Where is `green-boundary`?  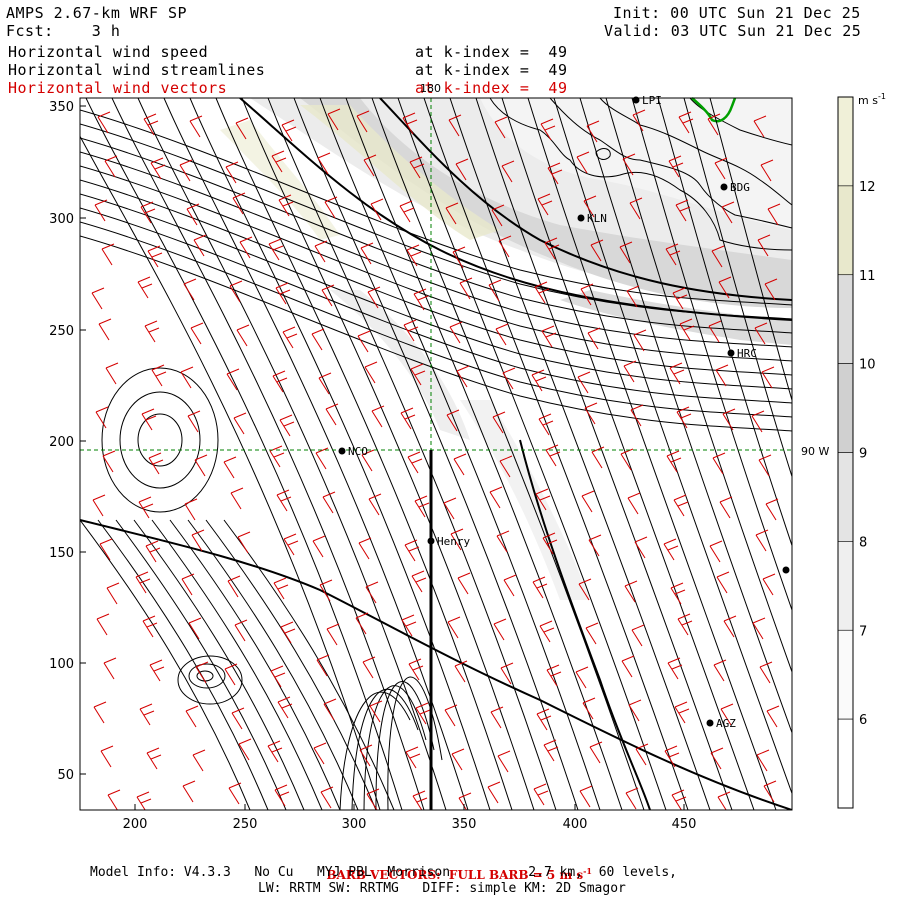 green-boundary is located at coordinates (714, 110).